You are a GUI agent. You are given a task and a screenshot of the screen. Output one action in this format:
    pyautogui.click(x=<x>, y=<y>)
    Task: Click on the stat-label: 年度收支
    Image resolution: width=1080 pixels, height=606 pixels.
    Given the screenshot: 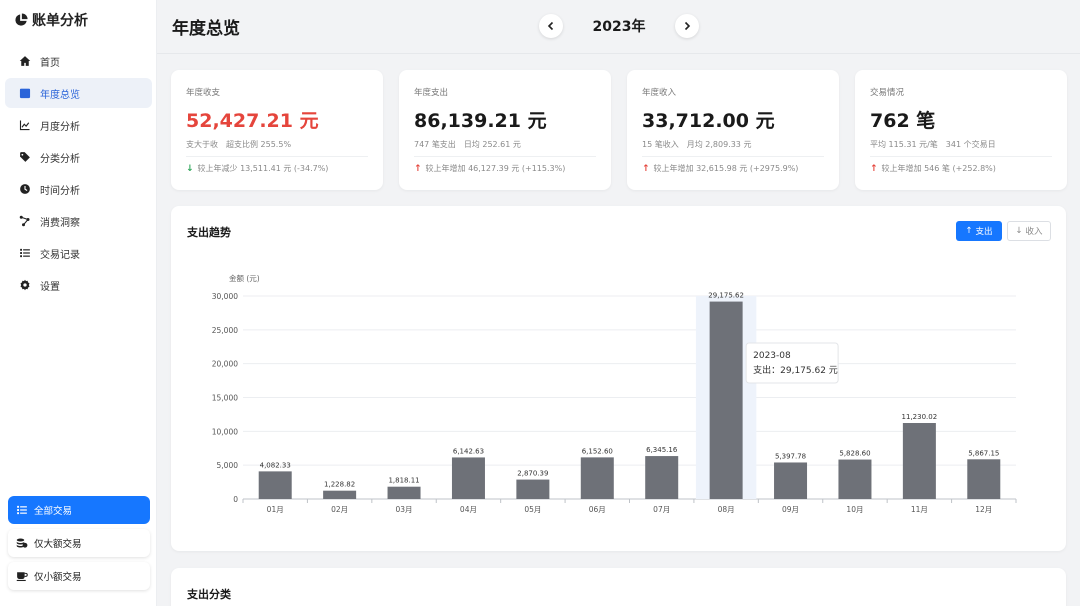 What is the action you would take?
    pyautogui.click(x=203, y=93)
    